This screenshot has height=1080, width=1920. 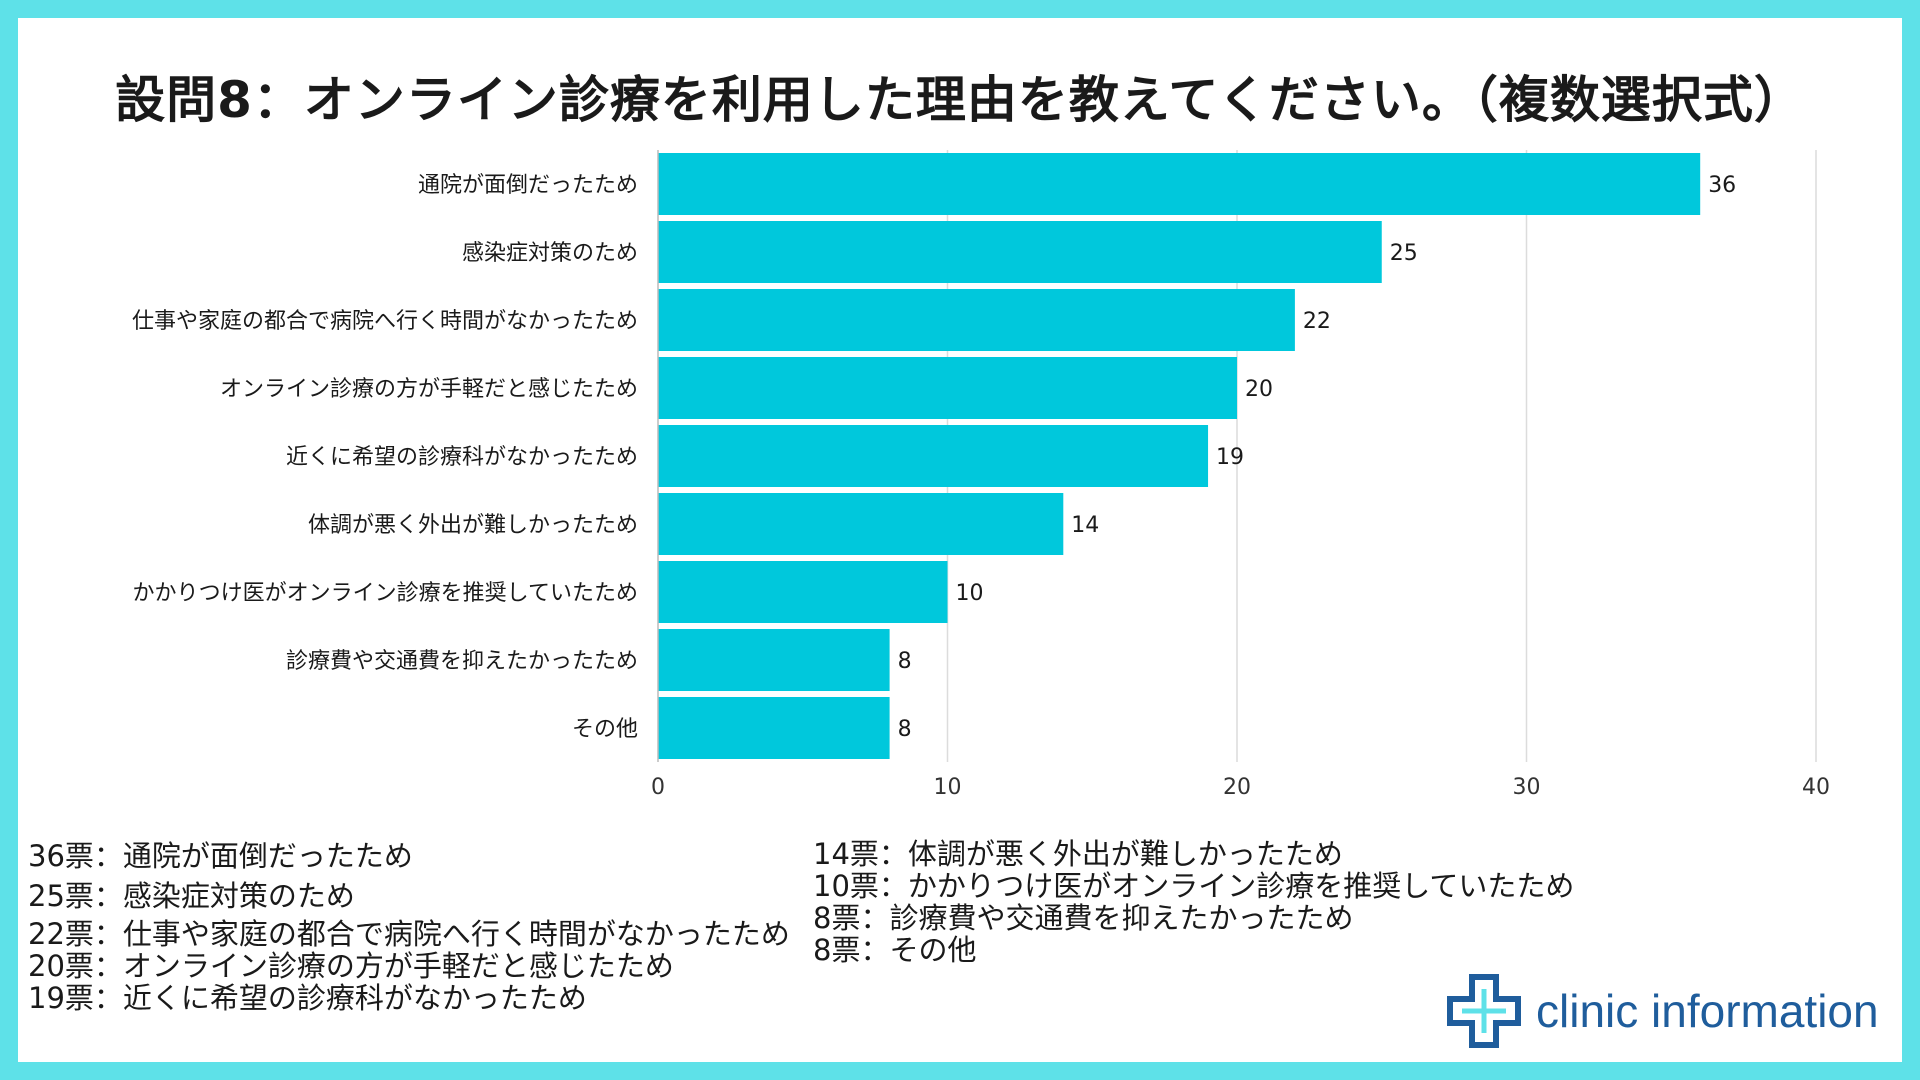 I want to click on value-label: 22, so click(x=1317, y=321).